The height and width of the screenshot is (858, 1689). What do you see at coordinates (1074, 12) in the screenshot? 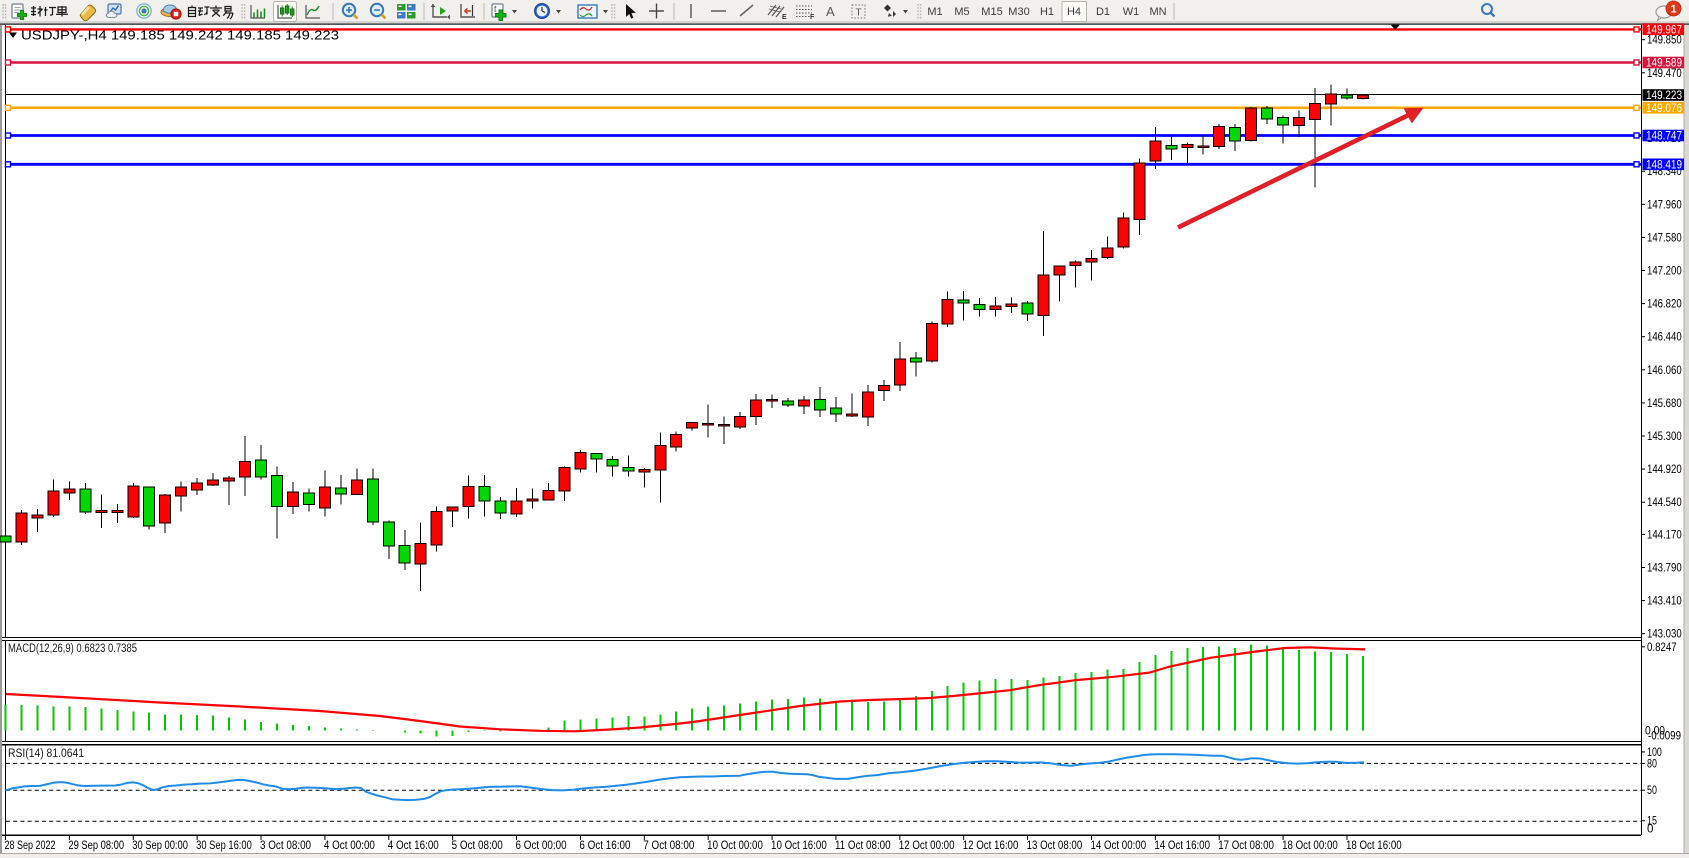
I see `svg-text: H4` at bounding box center [1074, 12].